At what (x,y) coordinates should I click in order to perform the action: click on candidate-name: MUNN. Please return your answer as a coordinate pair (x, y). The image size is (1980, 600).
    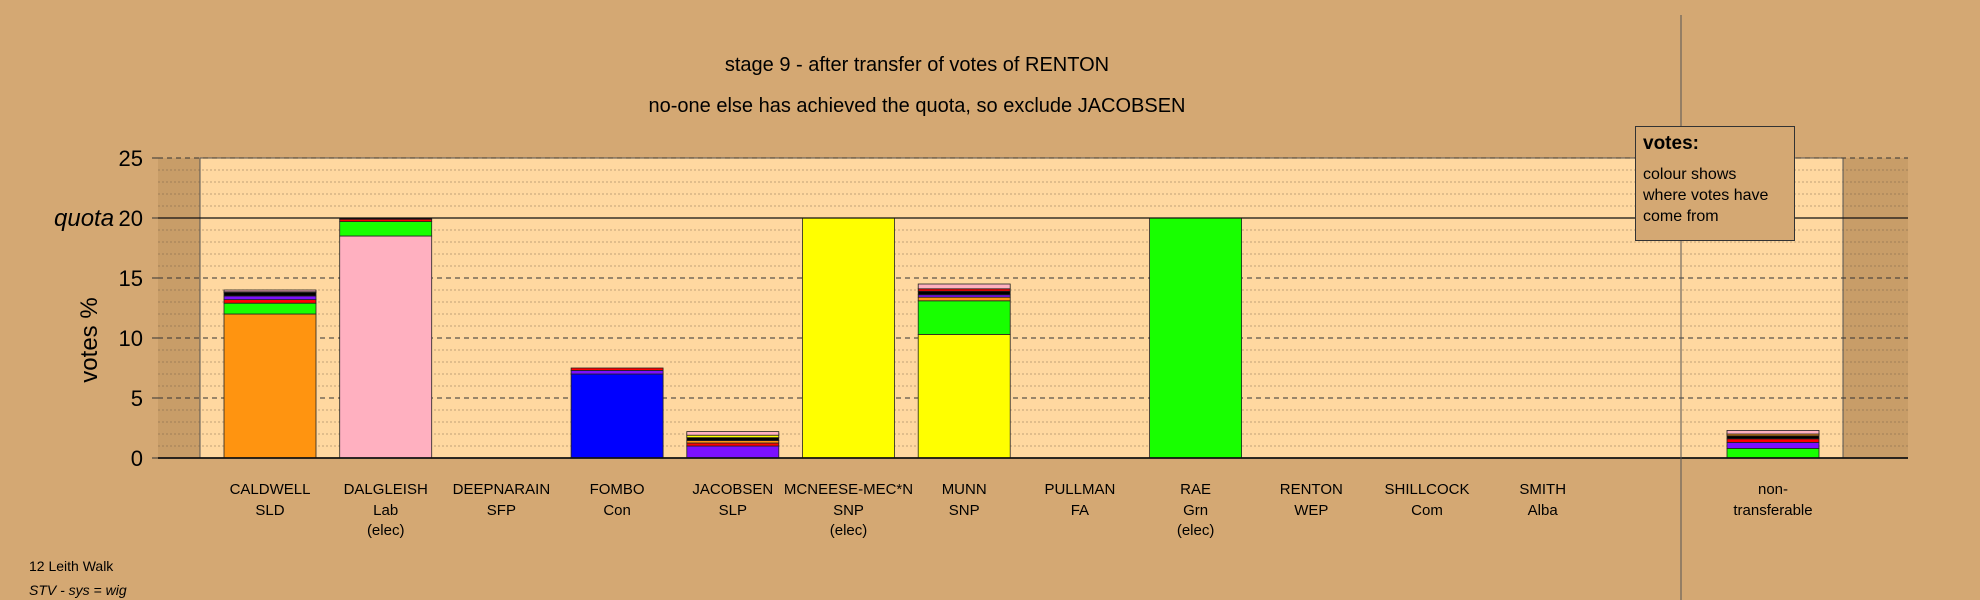
    Looking at the image, I should click on (964, 489).